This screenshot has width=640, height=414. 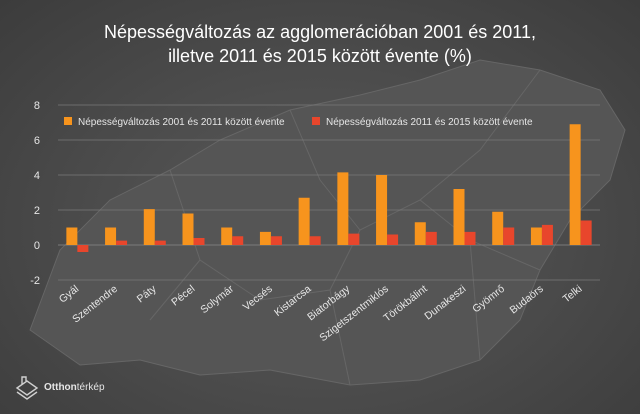 I want to click on brand-name-bold: Otthon, so click(x=60, y=387).